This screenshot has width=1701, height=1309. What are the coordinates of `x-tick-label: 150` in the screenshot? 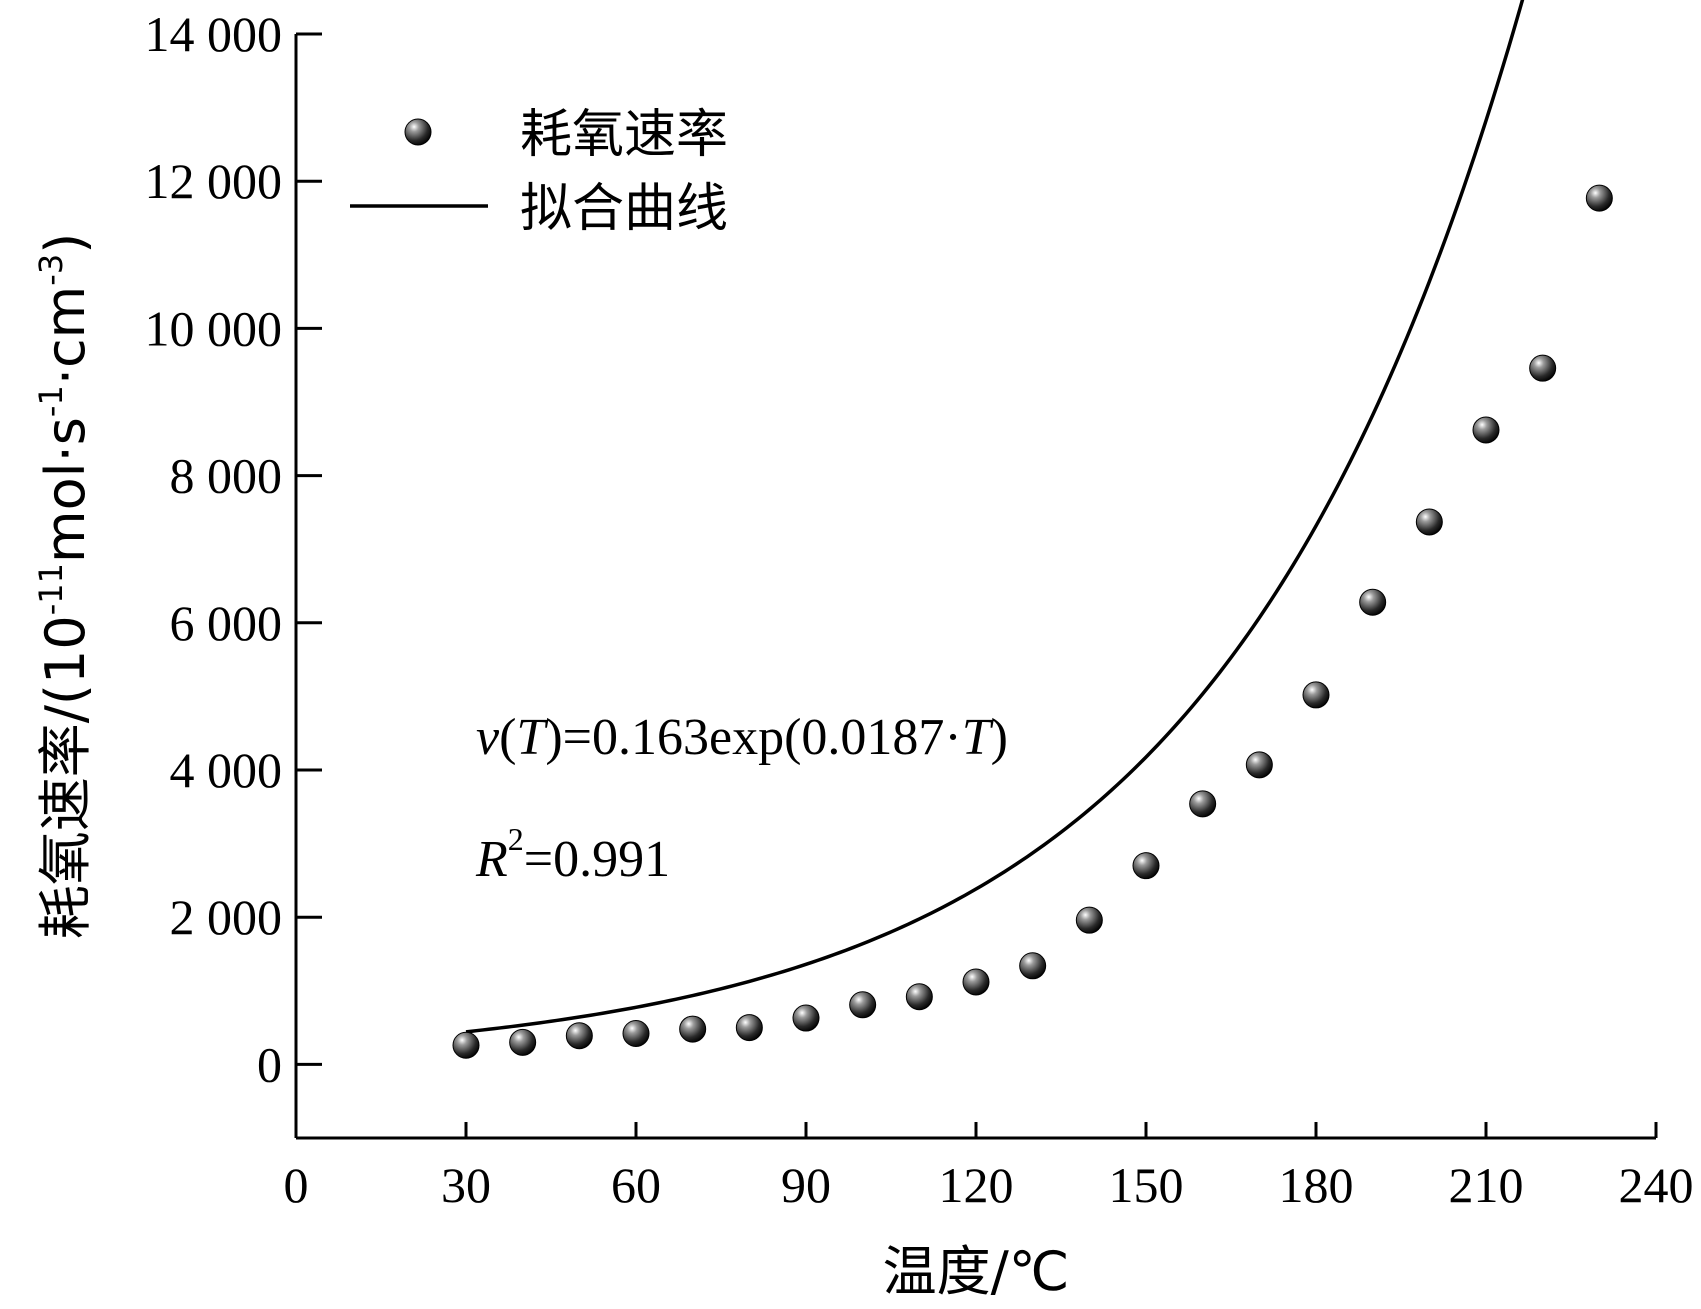 It's located at (1146, 1185).